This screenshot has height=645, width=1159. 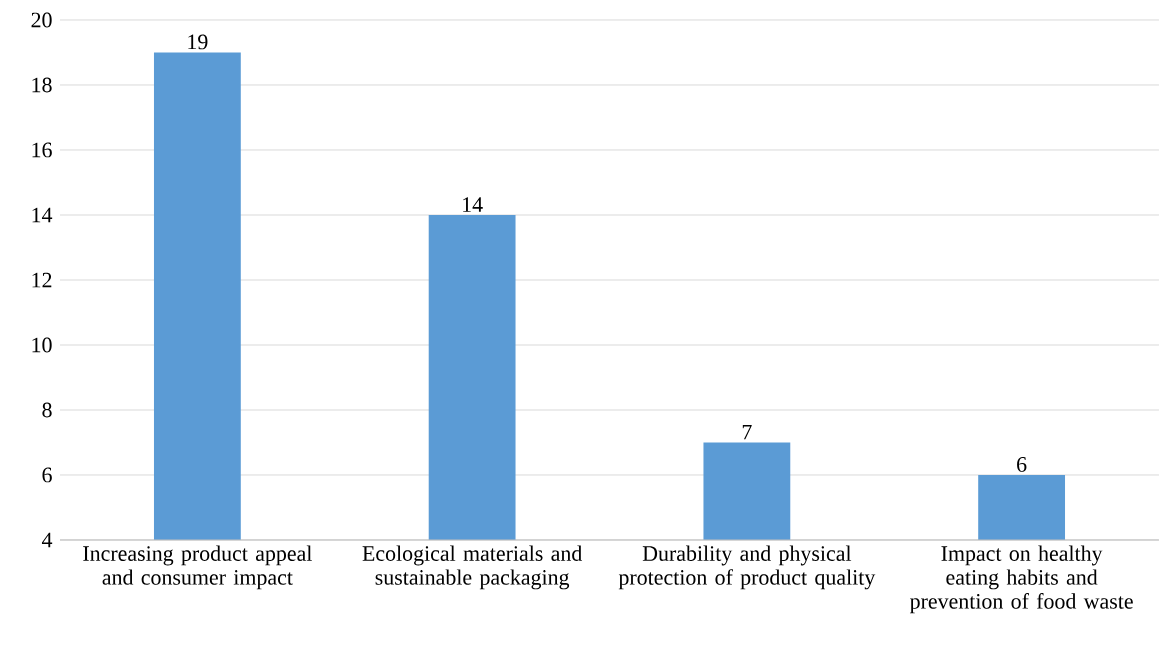 I want to click on x-tick-label: Durability and physical protection of product quality, so click(x=747, y=567).